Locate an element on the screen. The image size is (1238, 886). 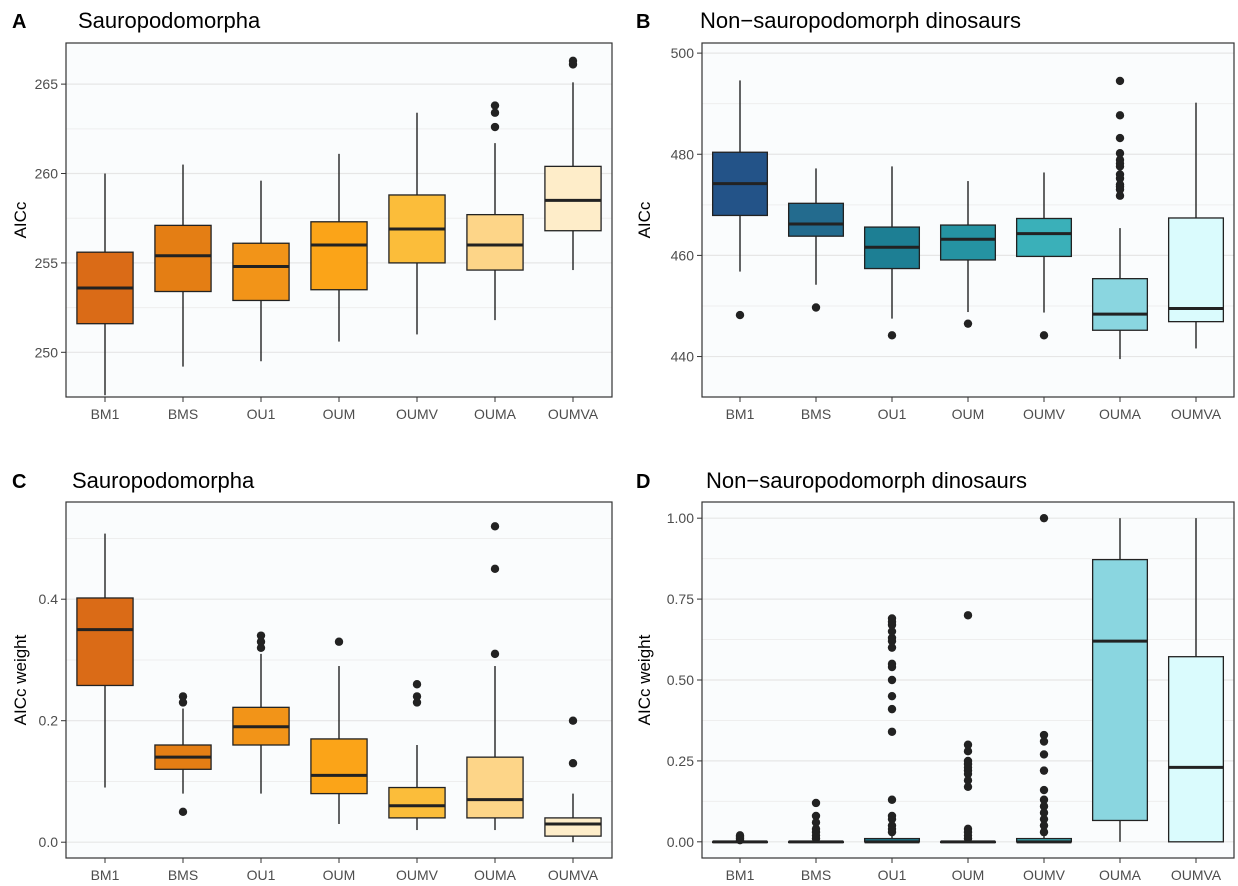
y-tick-label: 500 is located at coordinates (683, 53).